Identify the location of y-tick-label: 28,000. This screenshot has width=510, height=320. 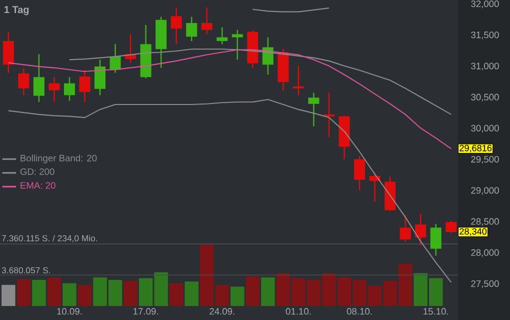
(485, 253).